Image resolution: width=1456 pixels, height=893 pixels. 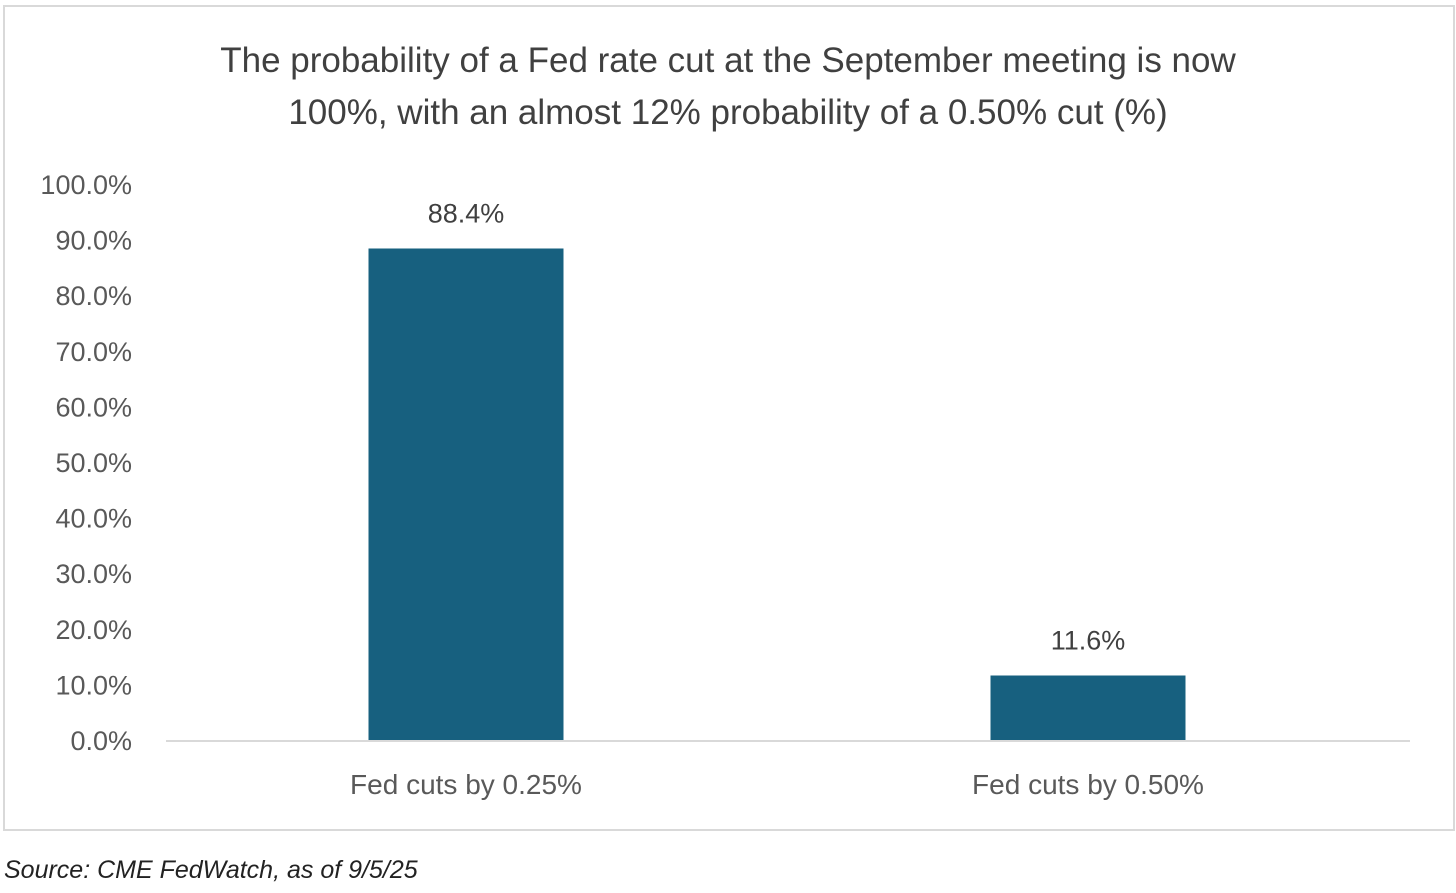 I want to click on y-tick-label: 100.0%, so click(x=86, y=185).